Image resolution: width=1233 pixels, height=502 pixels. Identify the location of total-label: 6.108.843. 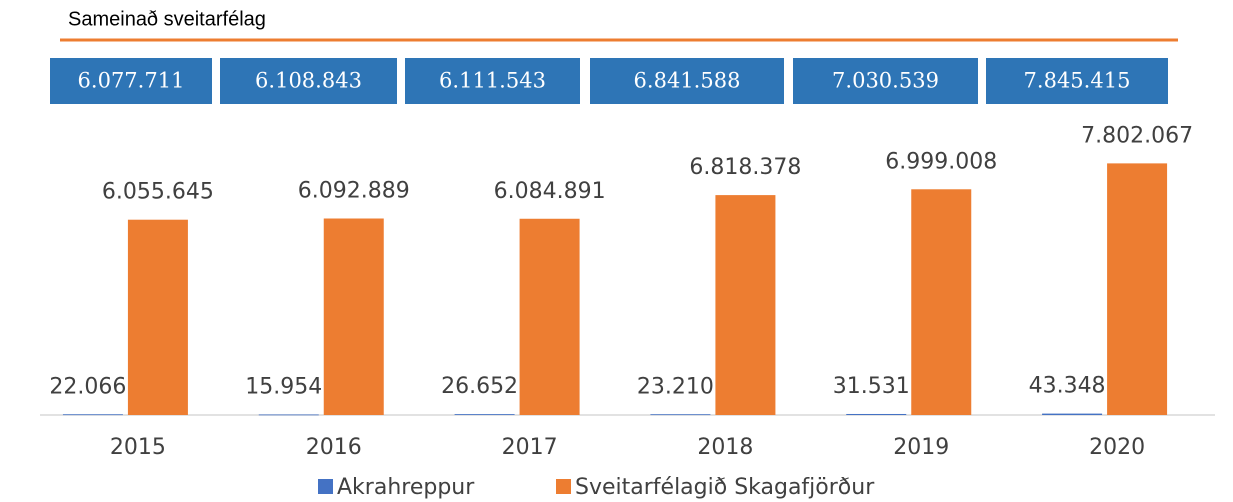
(308, 81).